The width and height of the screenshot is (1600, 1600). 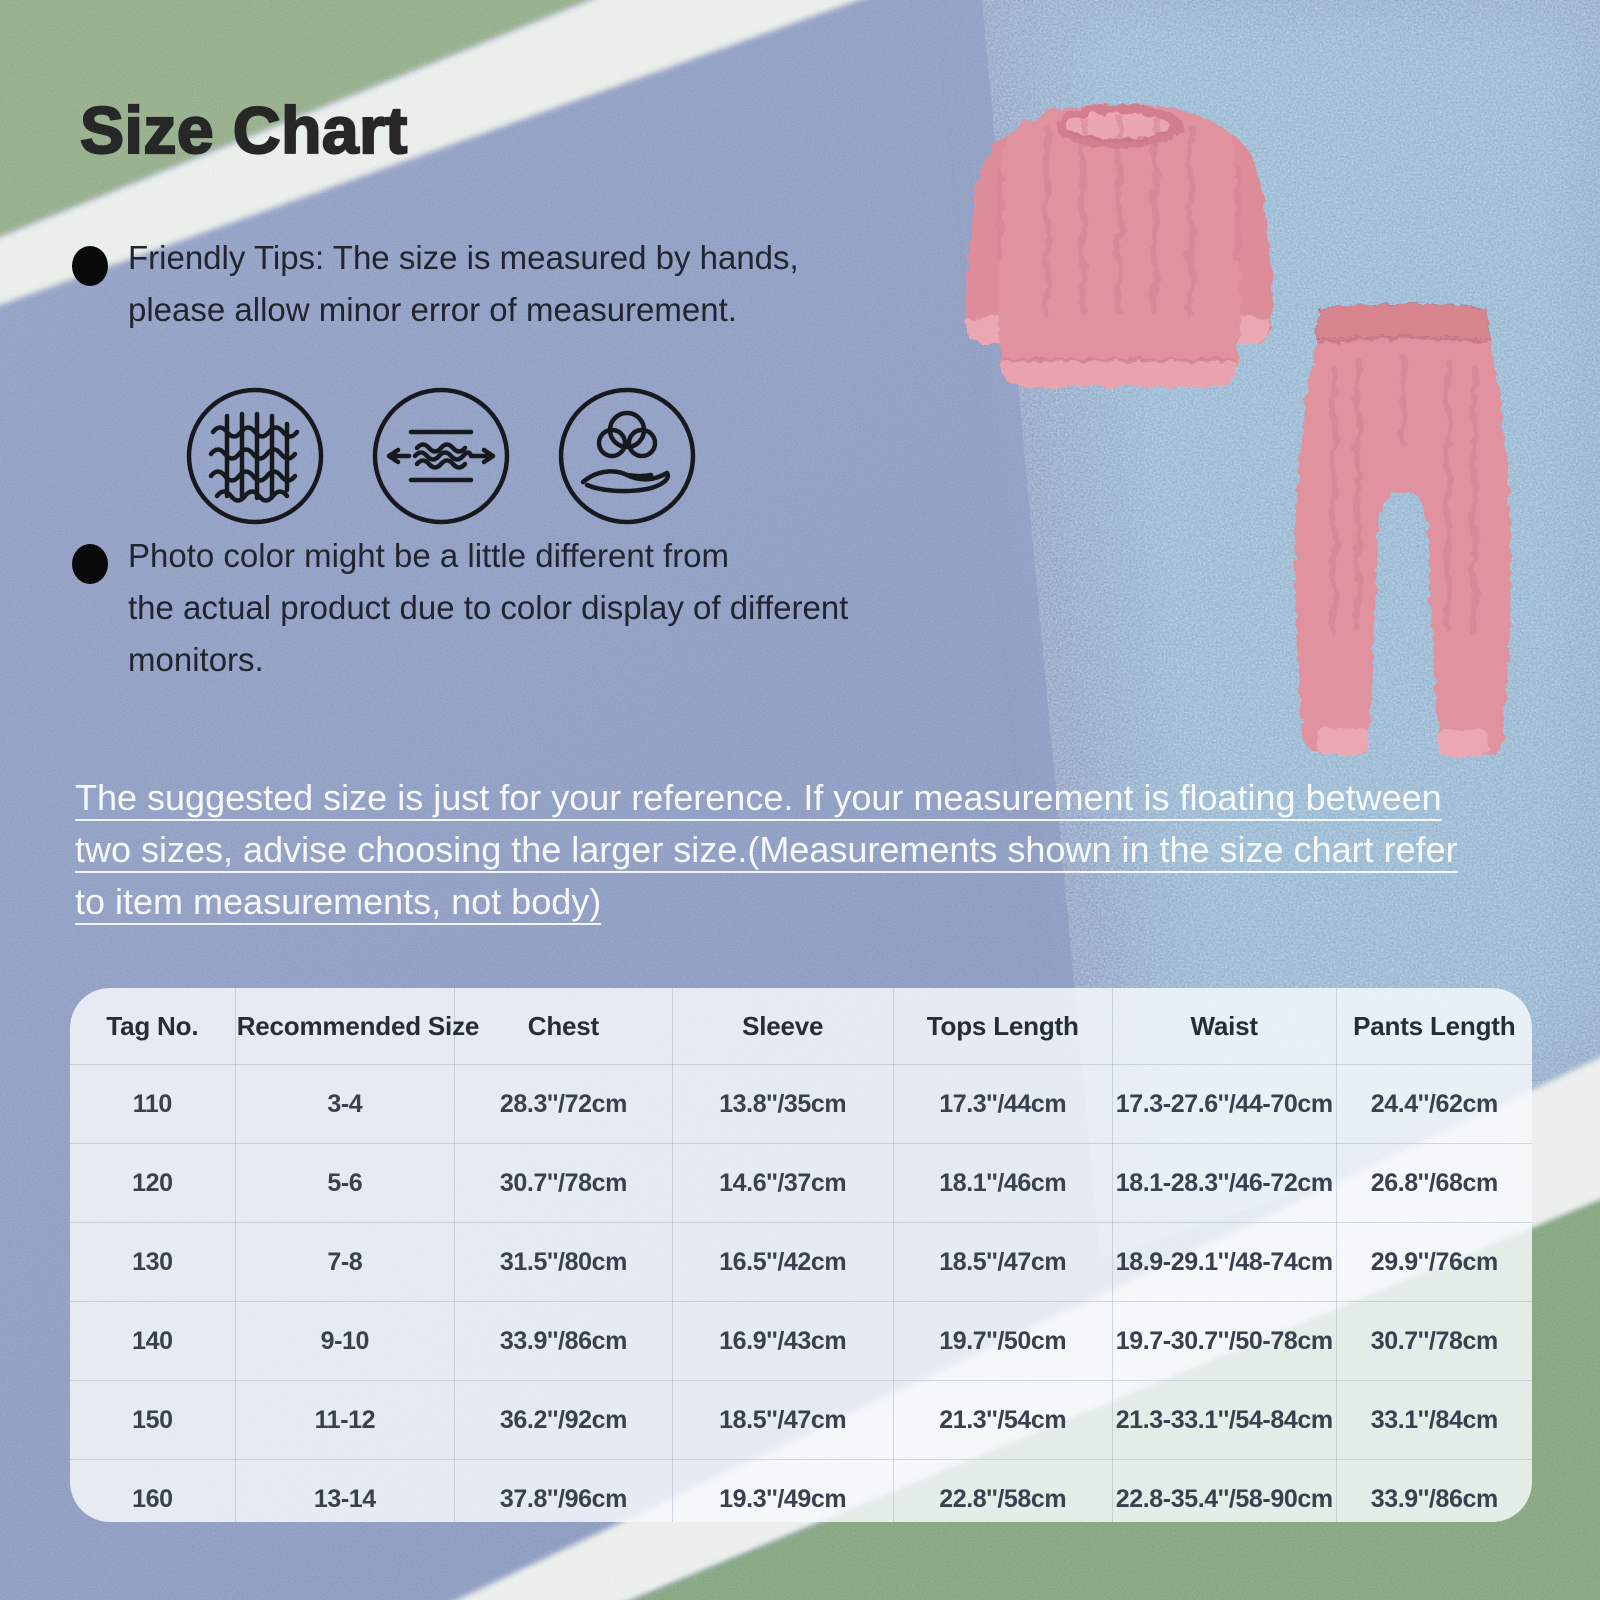 What do you see at coordinates (153, 1104) in the screenshot?
I see `cell: 110` at bounding box center [153, 1104].